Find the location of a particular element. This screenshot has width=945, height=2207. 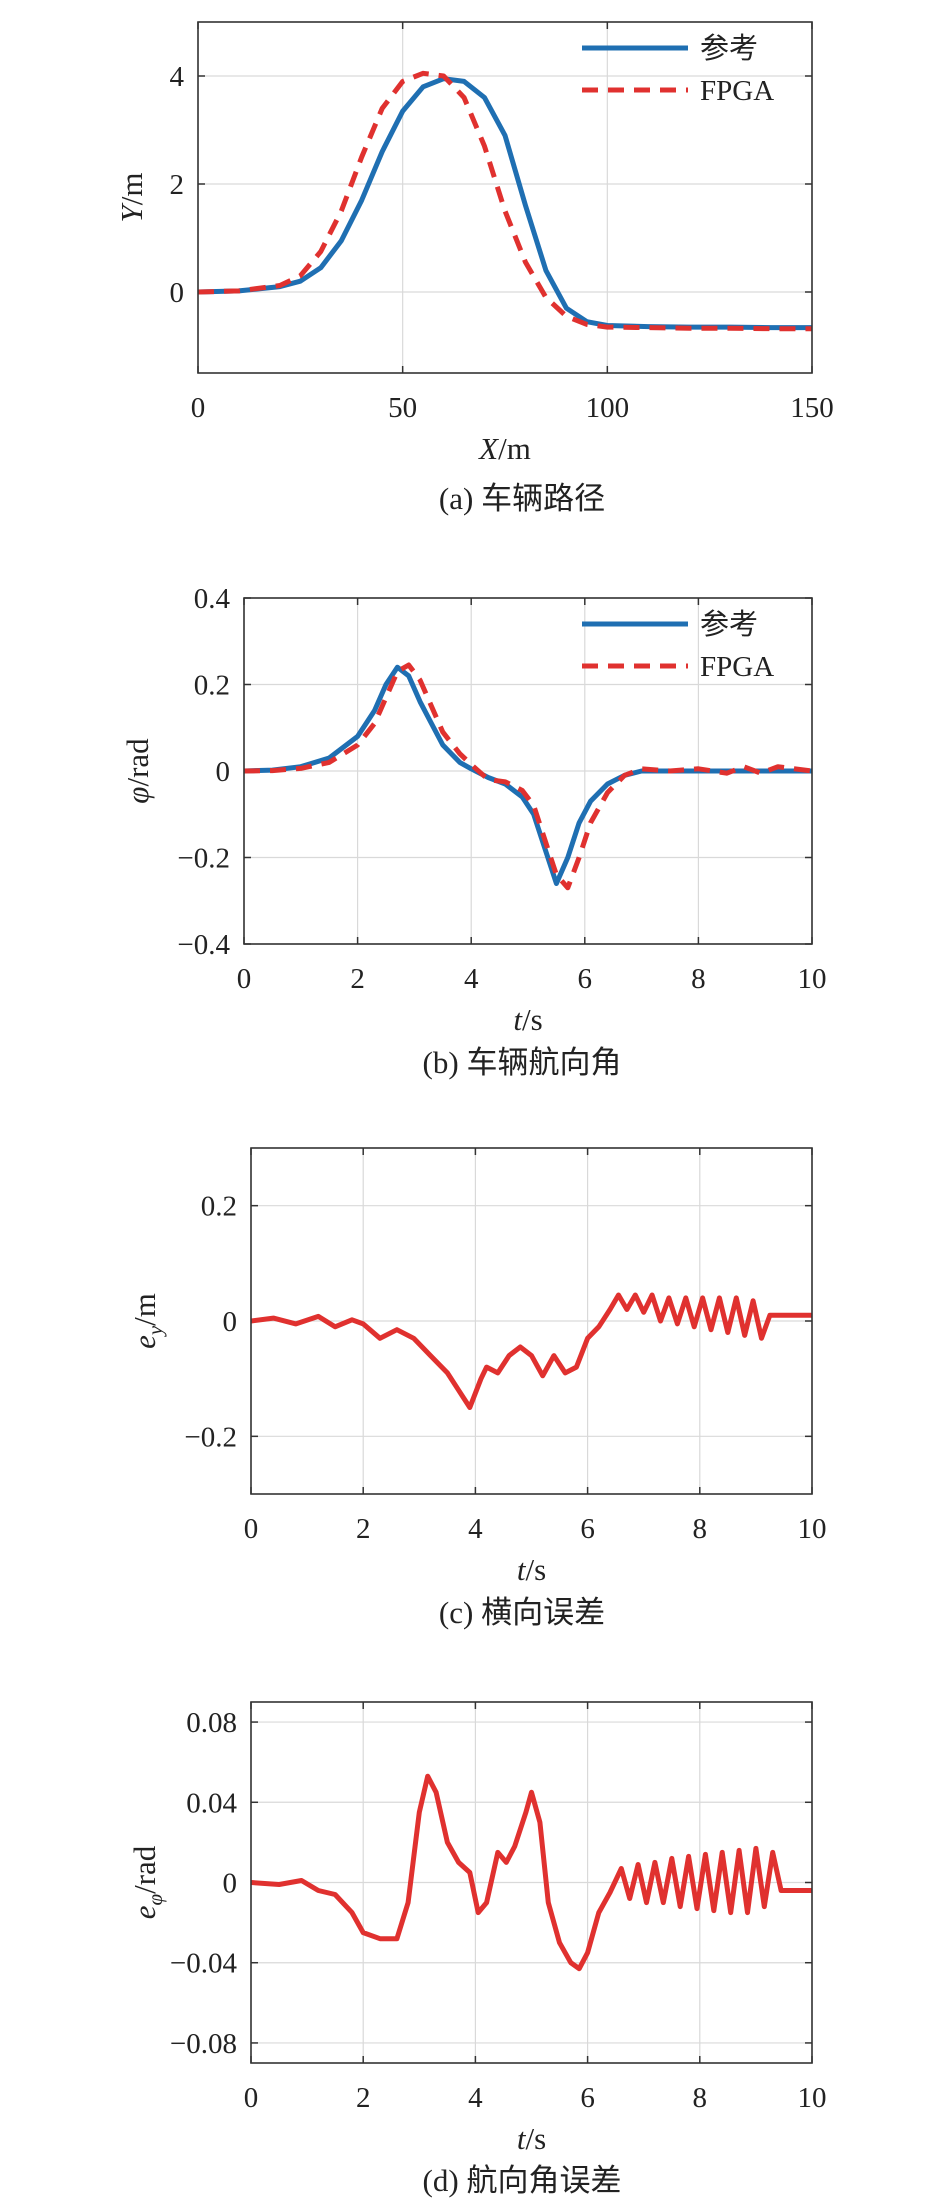

y-axis-label: ey/m is located at coordinates (147, 1321).